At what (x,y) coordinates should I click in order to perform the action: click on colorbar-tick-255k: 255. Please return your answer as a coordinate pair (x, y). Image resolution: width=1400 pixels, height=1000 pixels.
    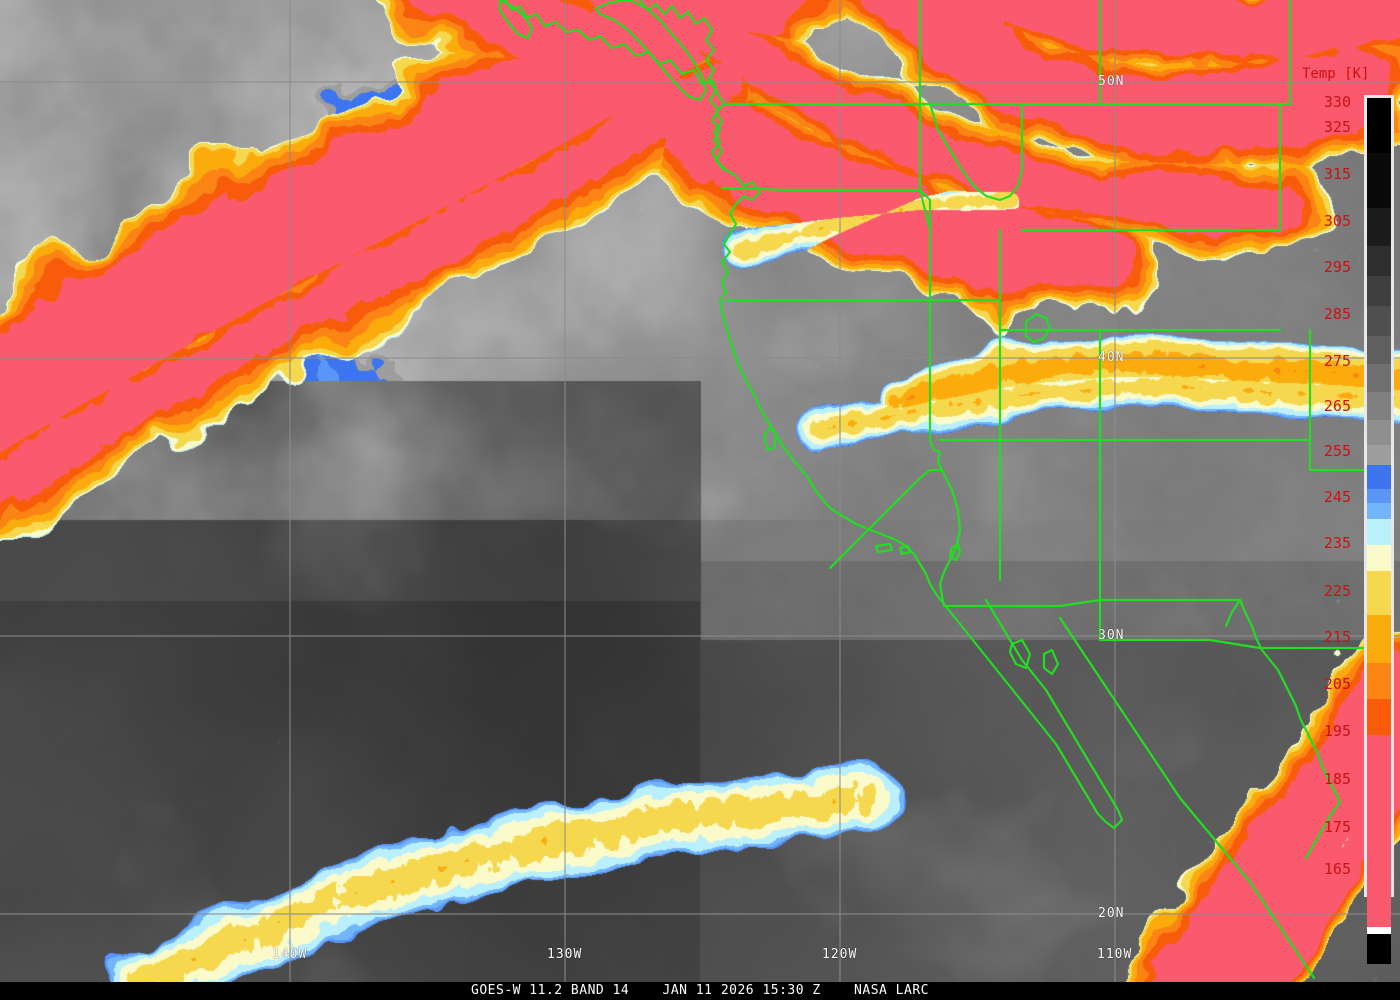
    Looking at the image, I should click on (1337, 451).